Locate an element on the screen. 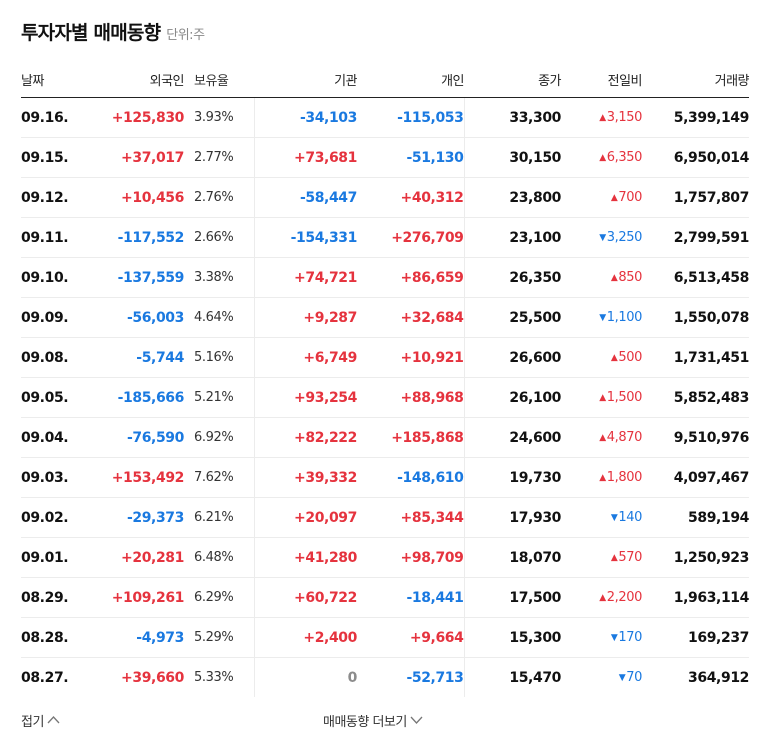 The height and width of the screenshot is (749, 768). individual-net-cell: -148,610 is located at coordinates (411, 477).